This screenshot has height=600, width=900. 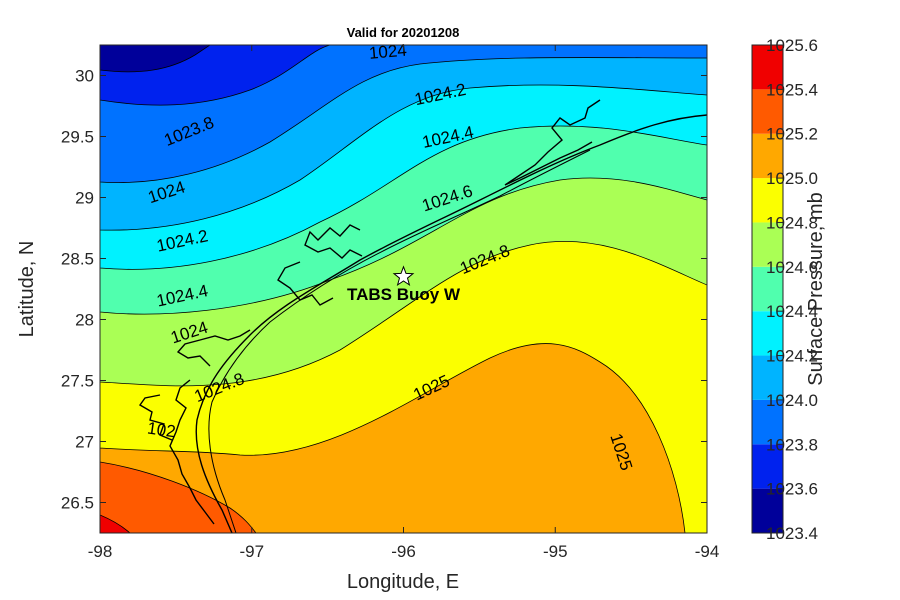 I want to click on chart-title: Valid for 20201208, so click(x=403, y=32).